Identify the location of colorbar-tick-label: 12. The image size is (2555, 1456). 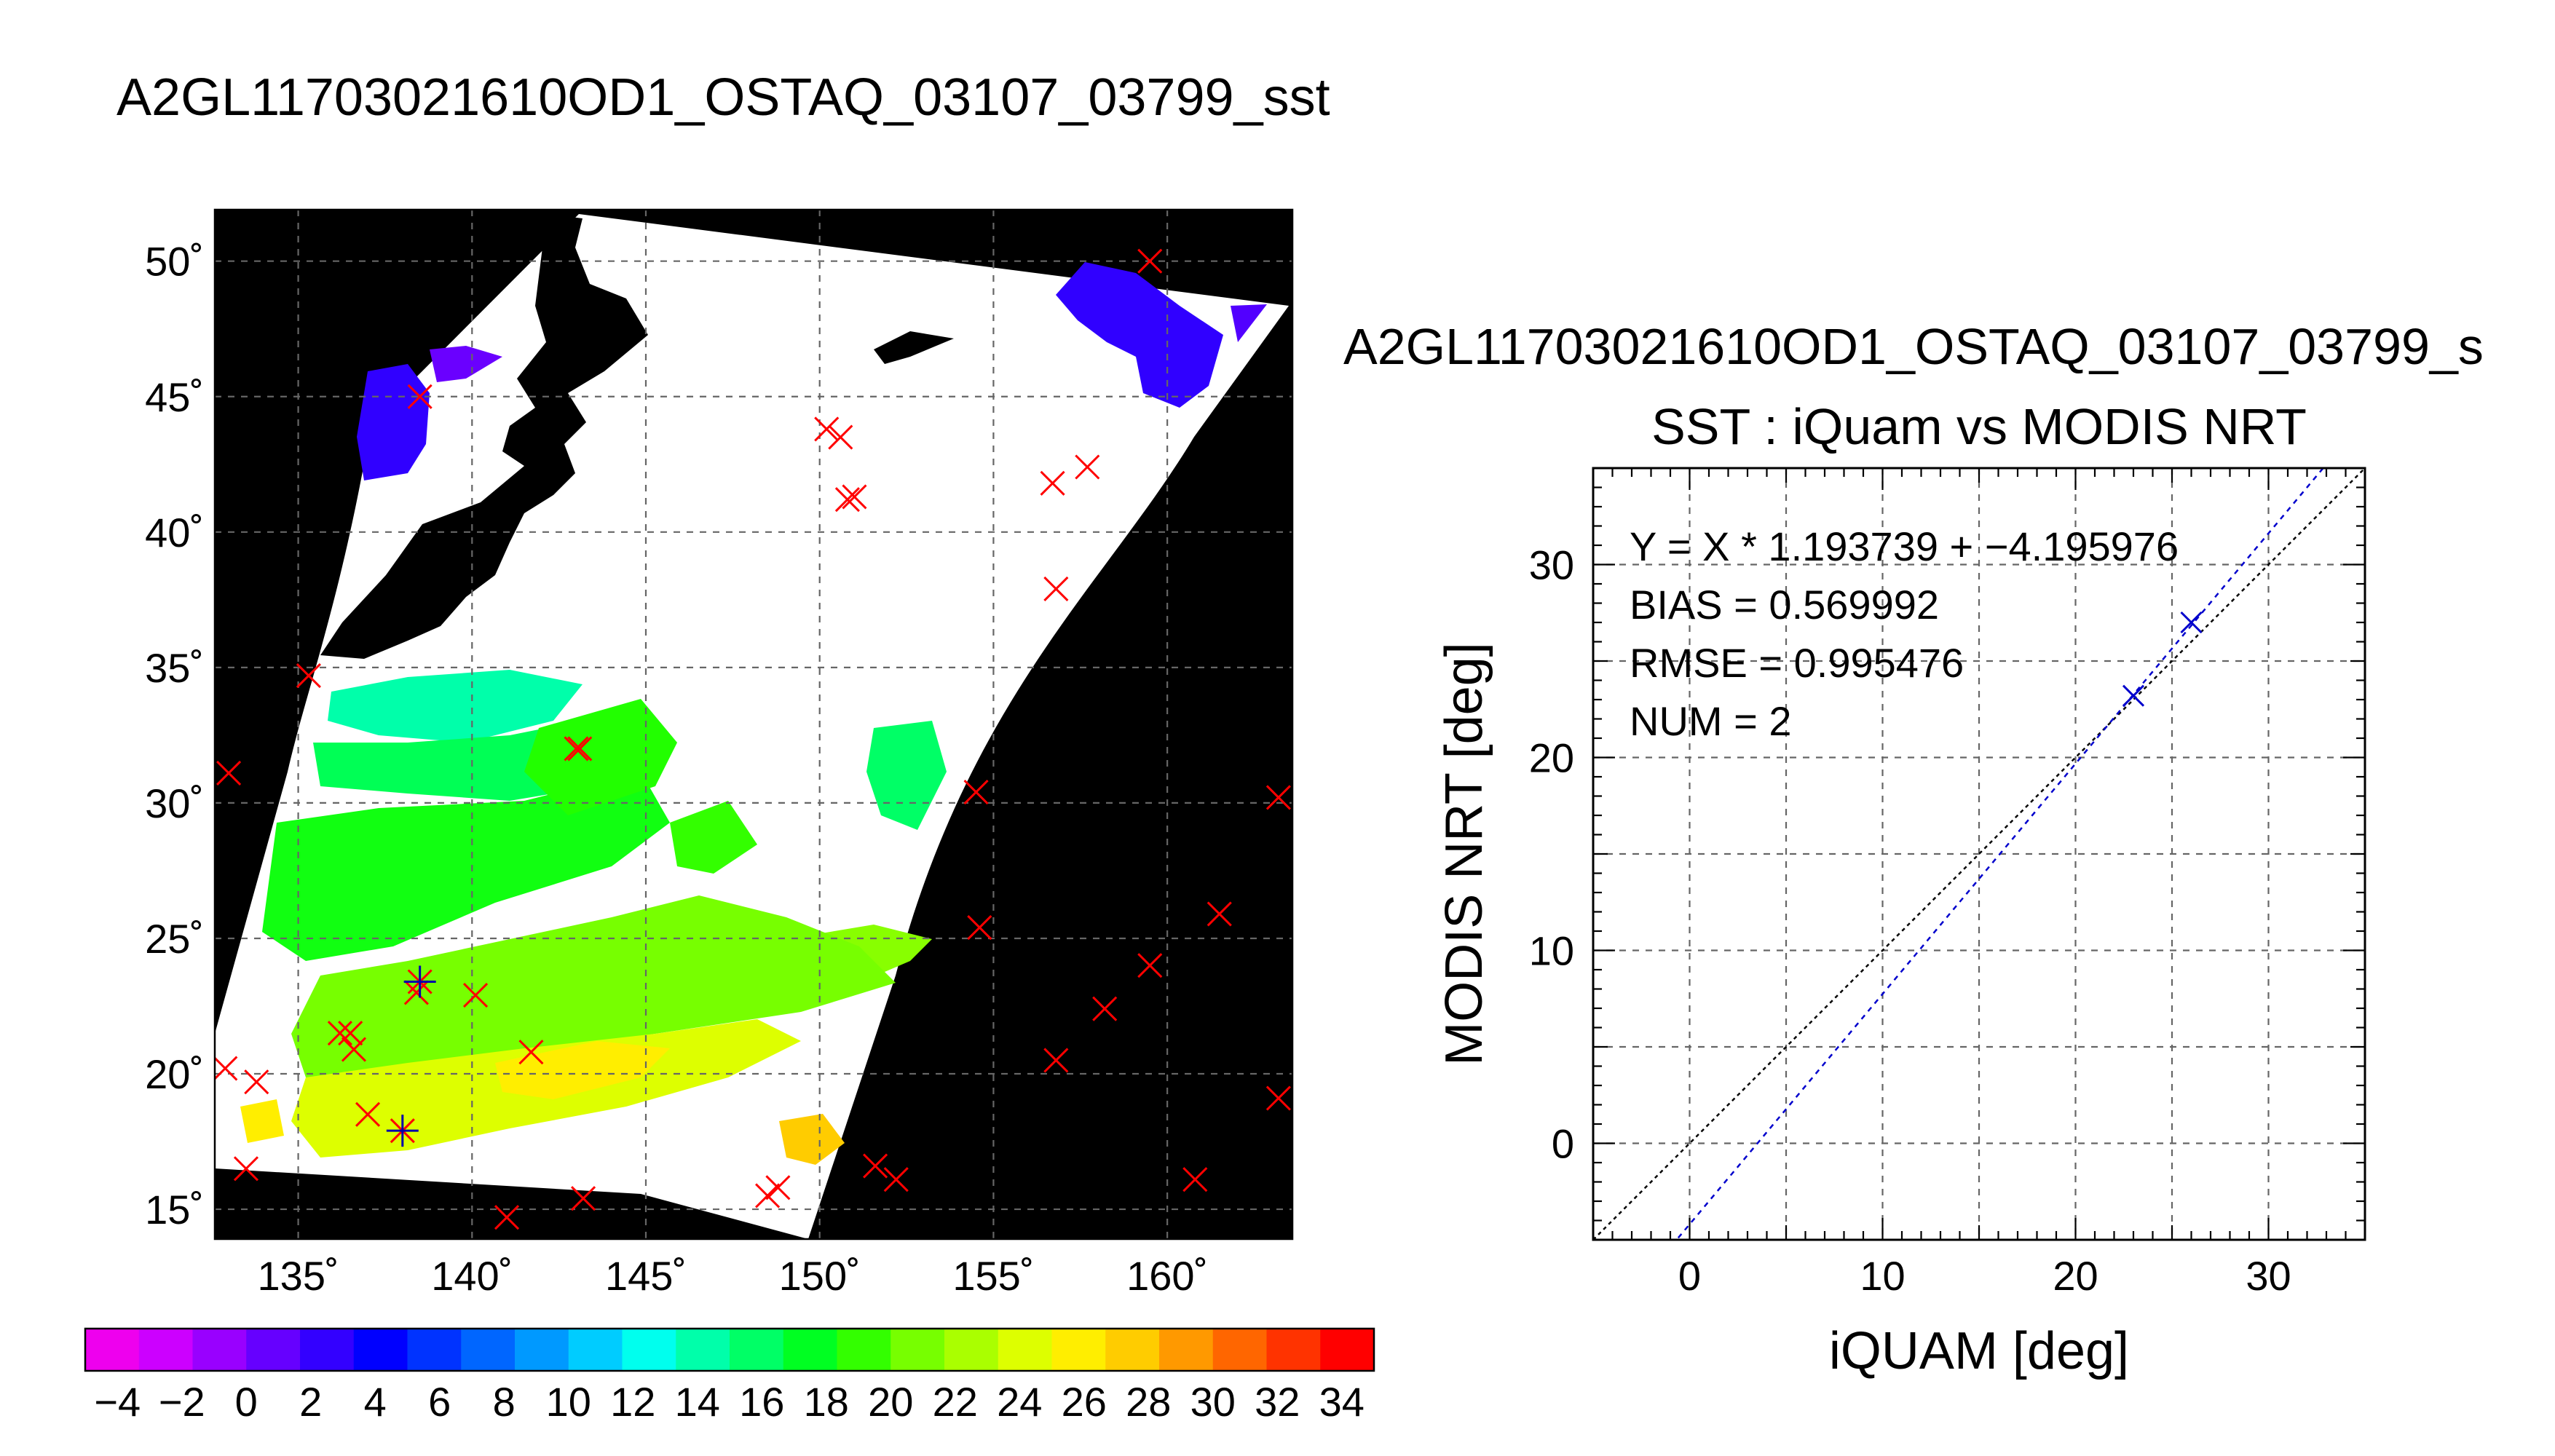
(632, 1402).